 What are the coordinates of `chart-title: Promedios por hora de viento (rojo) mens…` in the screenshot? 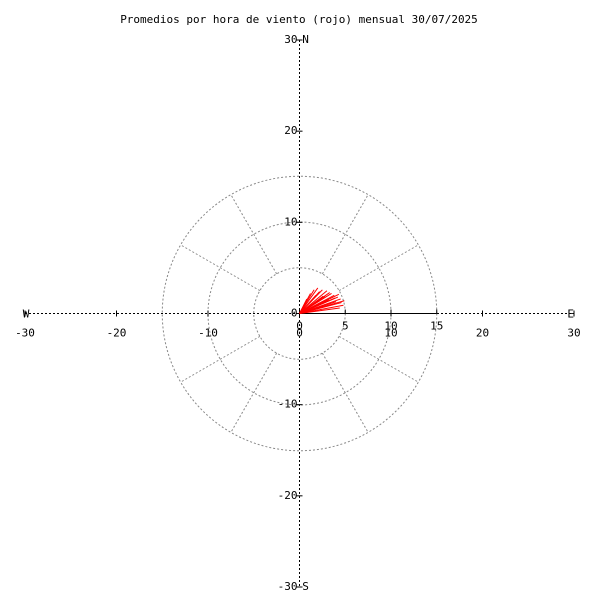 It's located at (299, 19).